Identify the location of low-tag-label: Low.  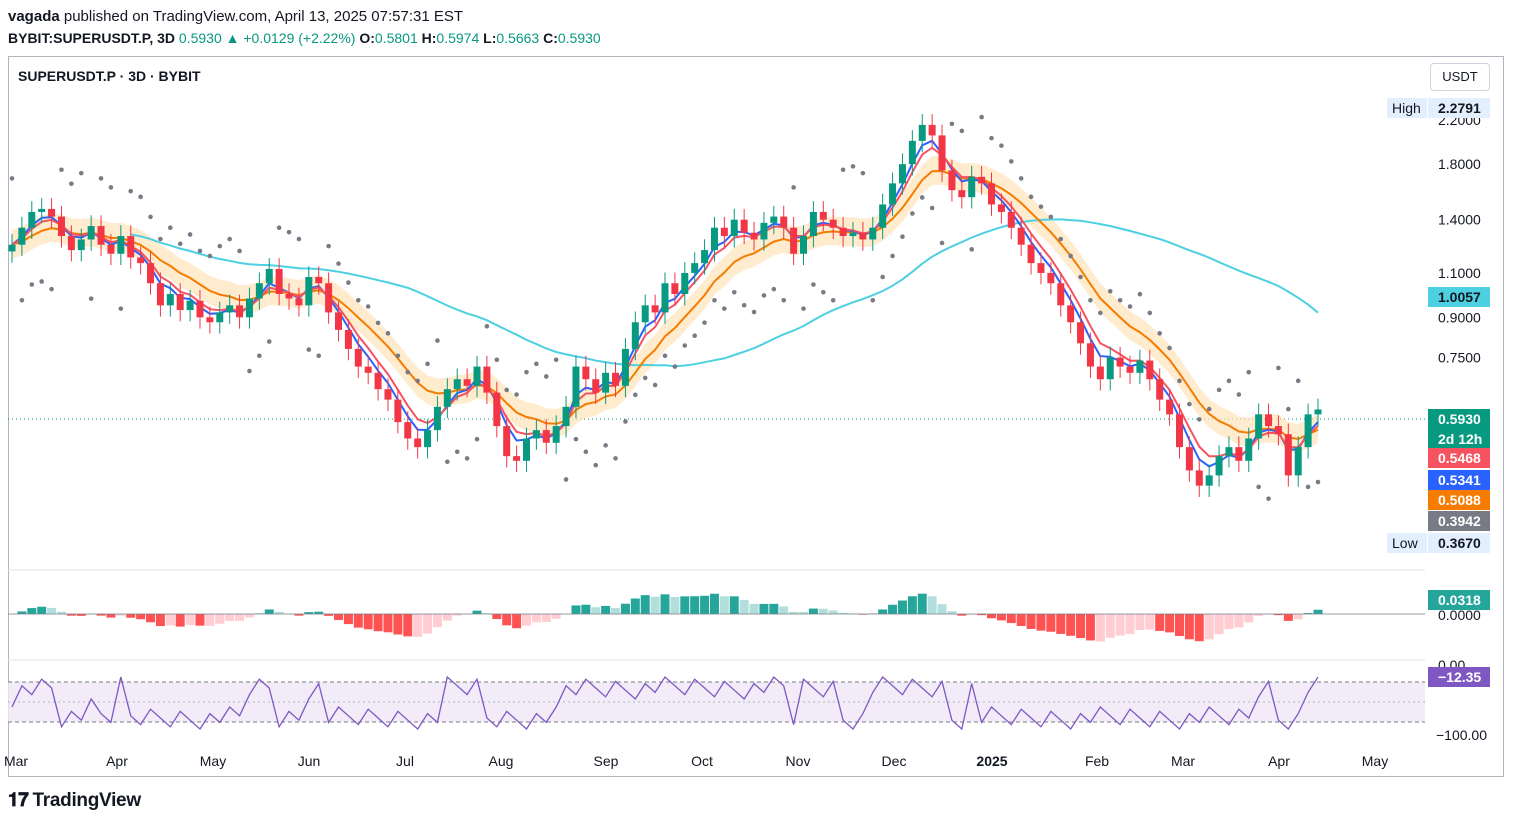
(1405, 543).